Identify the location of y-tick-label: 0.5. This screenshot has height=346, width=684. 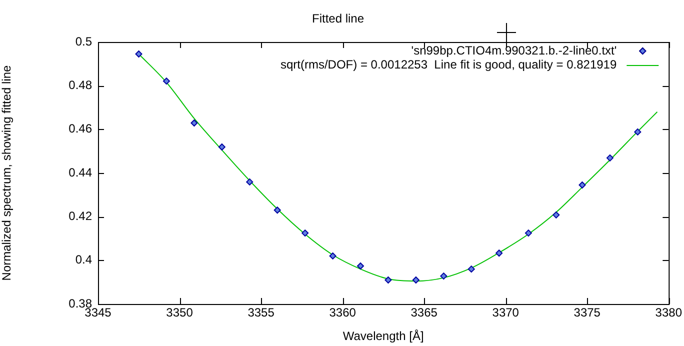
(83, 41).